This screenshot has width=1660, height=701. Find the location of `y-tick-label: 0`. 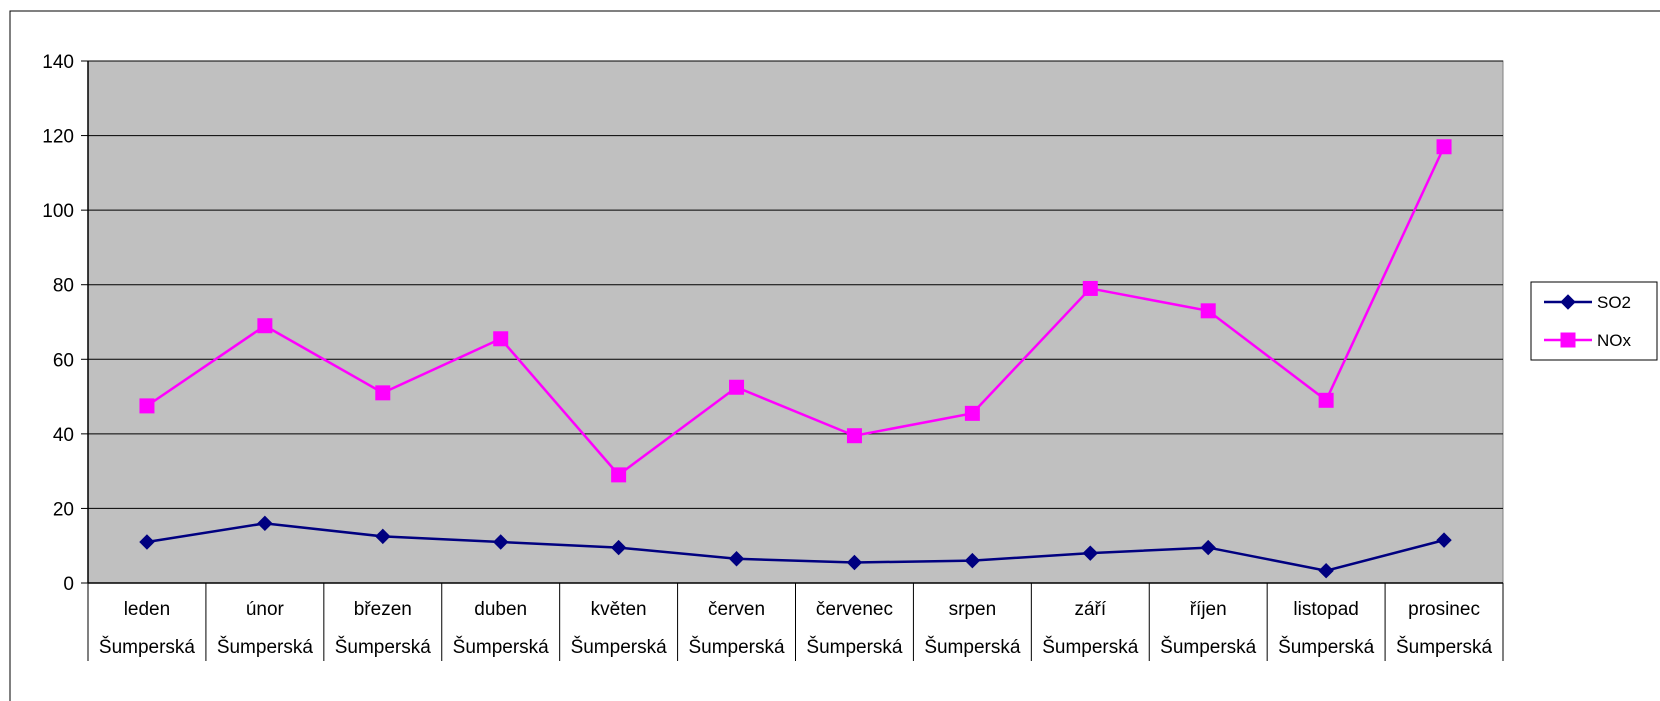

y-tick-label: 0 is located at coordinates (68, 584).